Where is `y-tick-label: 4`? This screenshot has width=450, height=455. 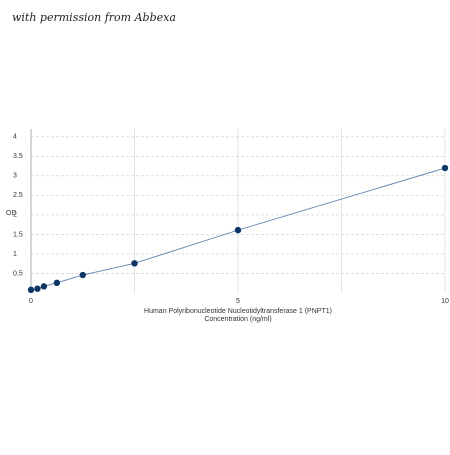
y-tick-label: 4 is located at coordinates (15, 137).